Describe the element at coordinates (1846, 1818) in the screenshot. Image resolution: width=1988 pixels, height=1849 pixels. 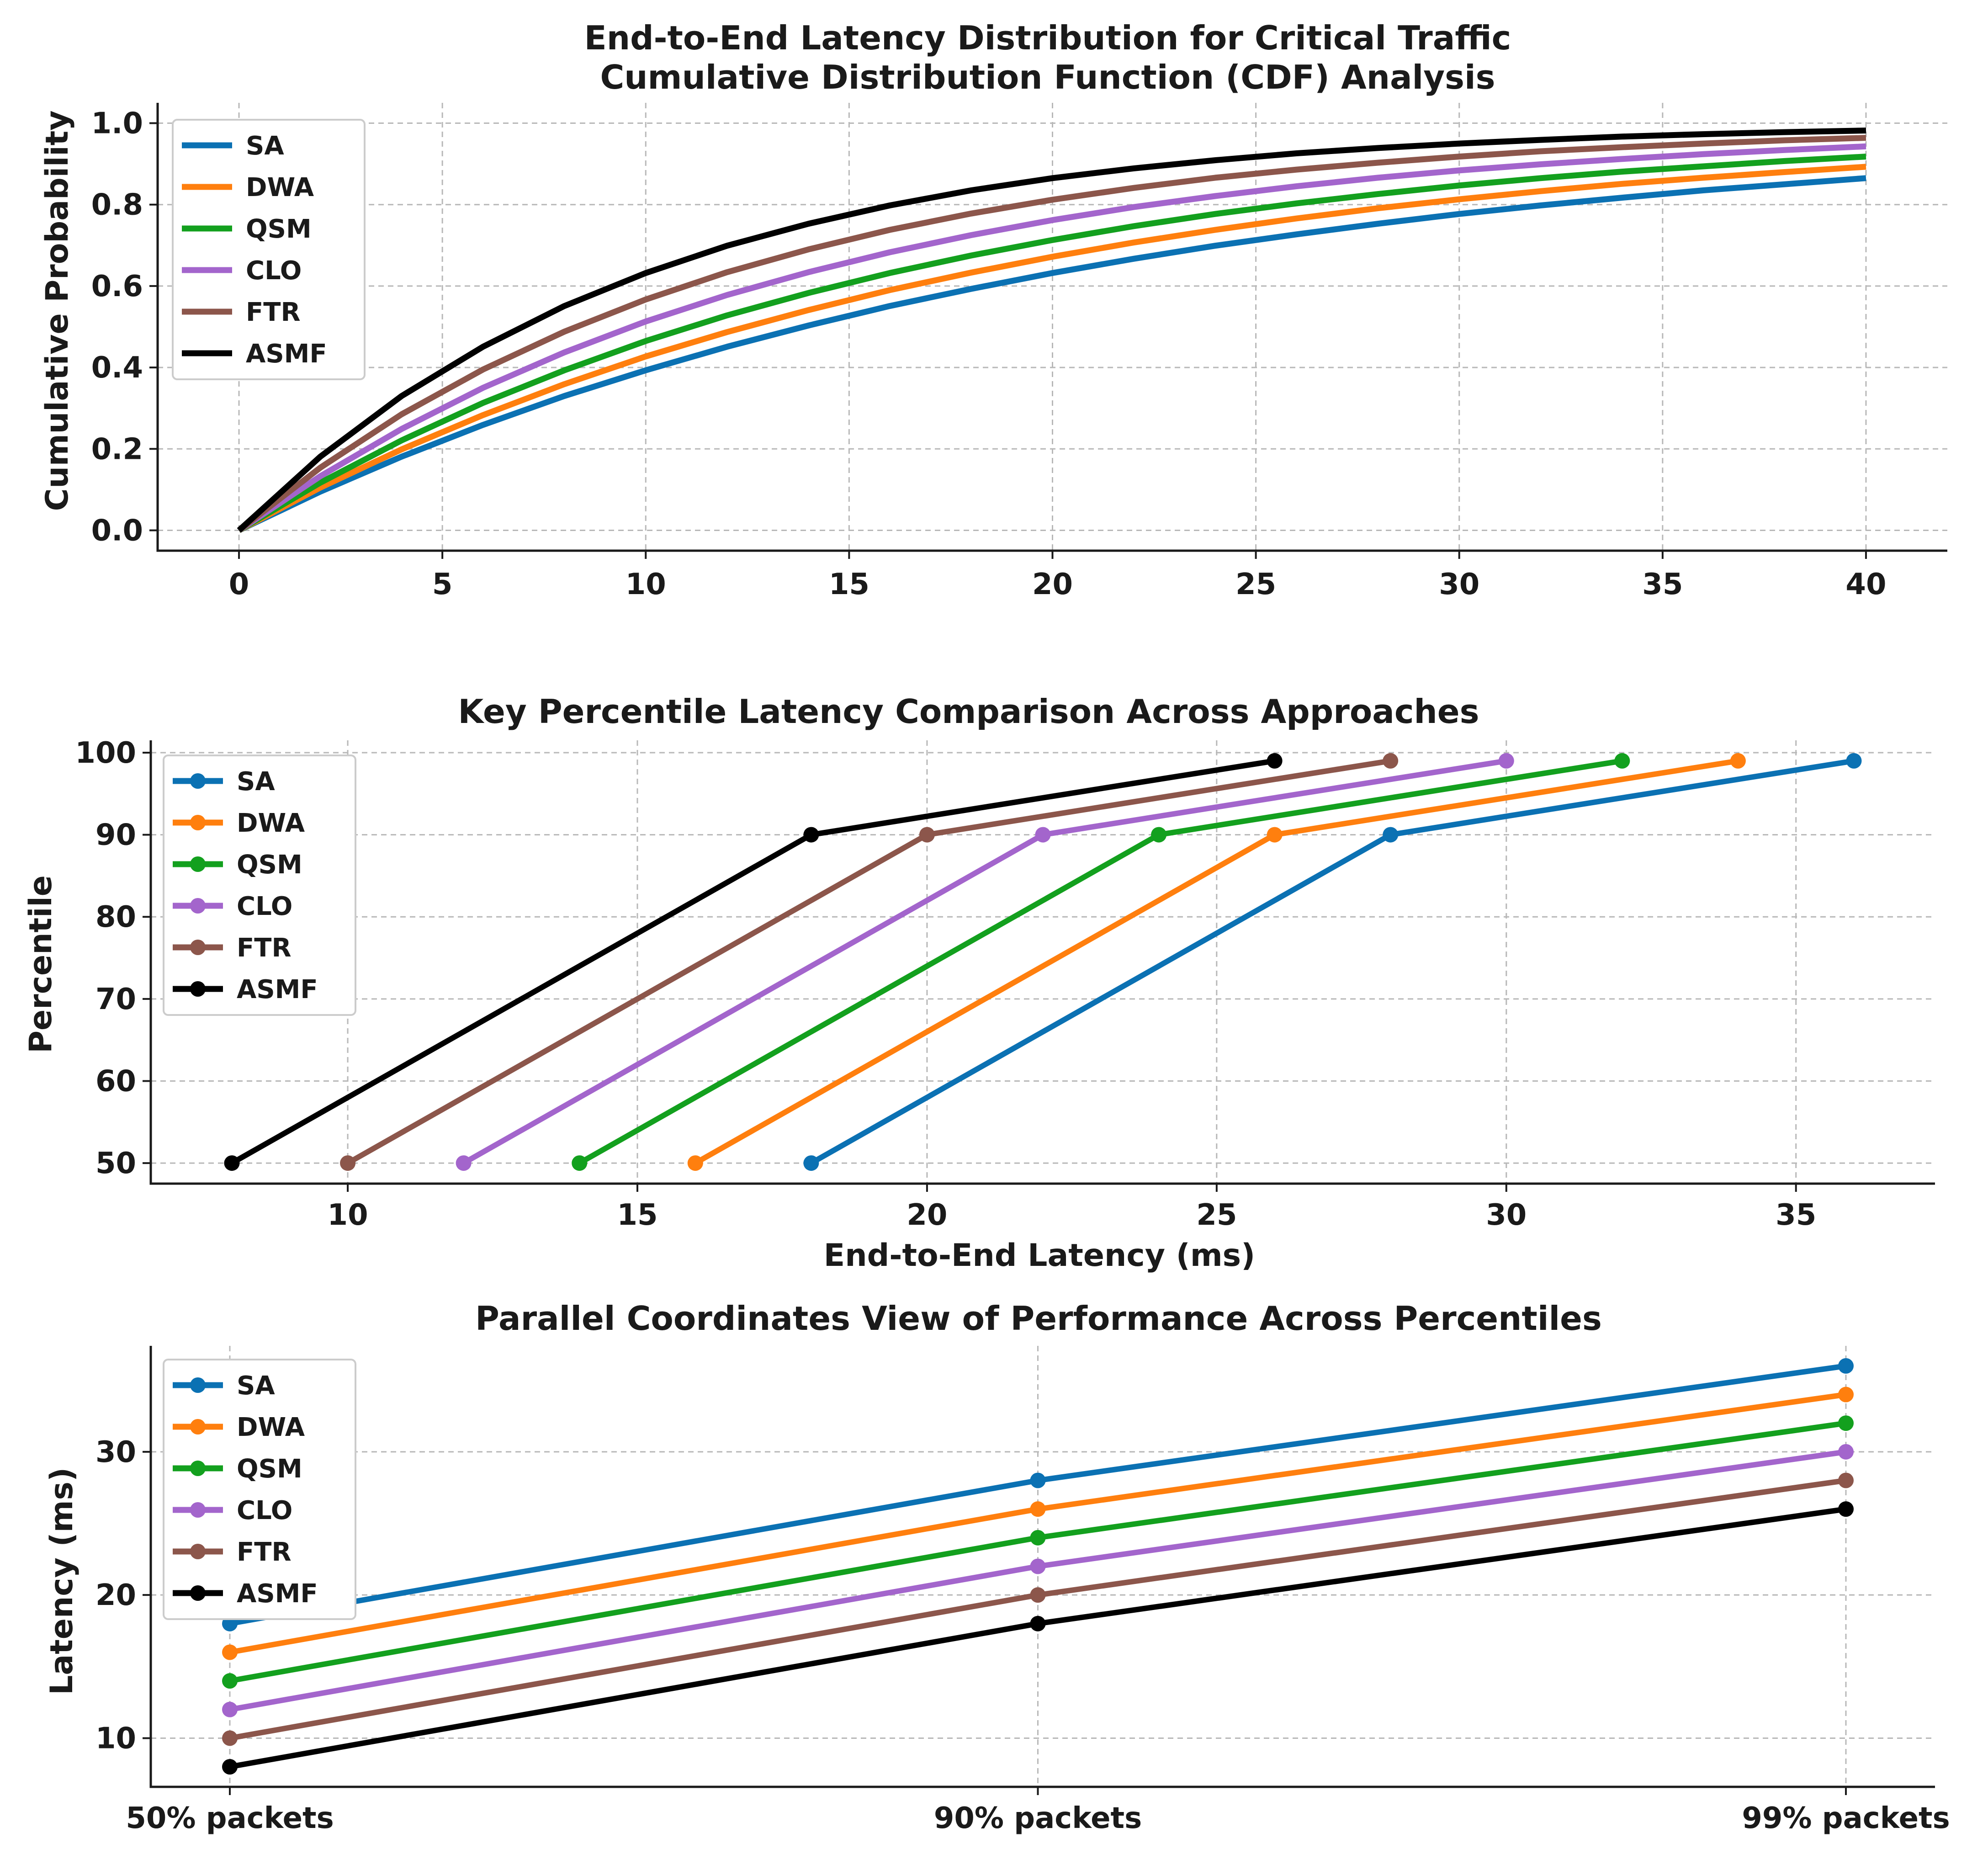
I see `parallel-x-tick-label: 99% packets` at that location.